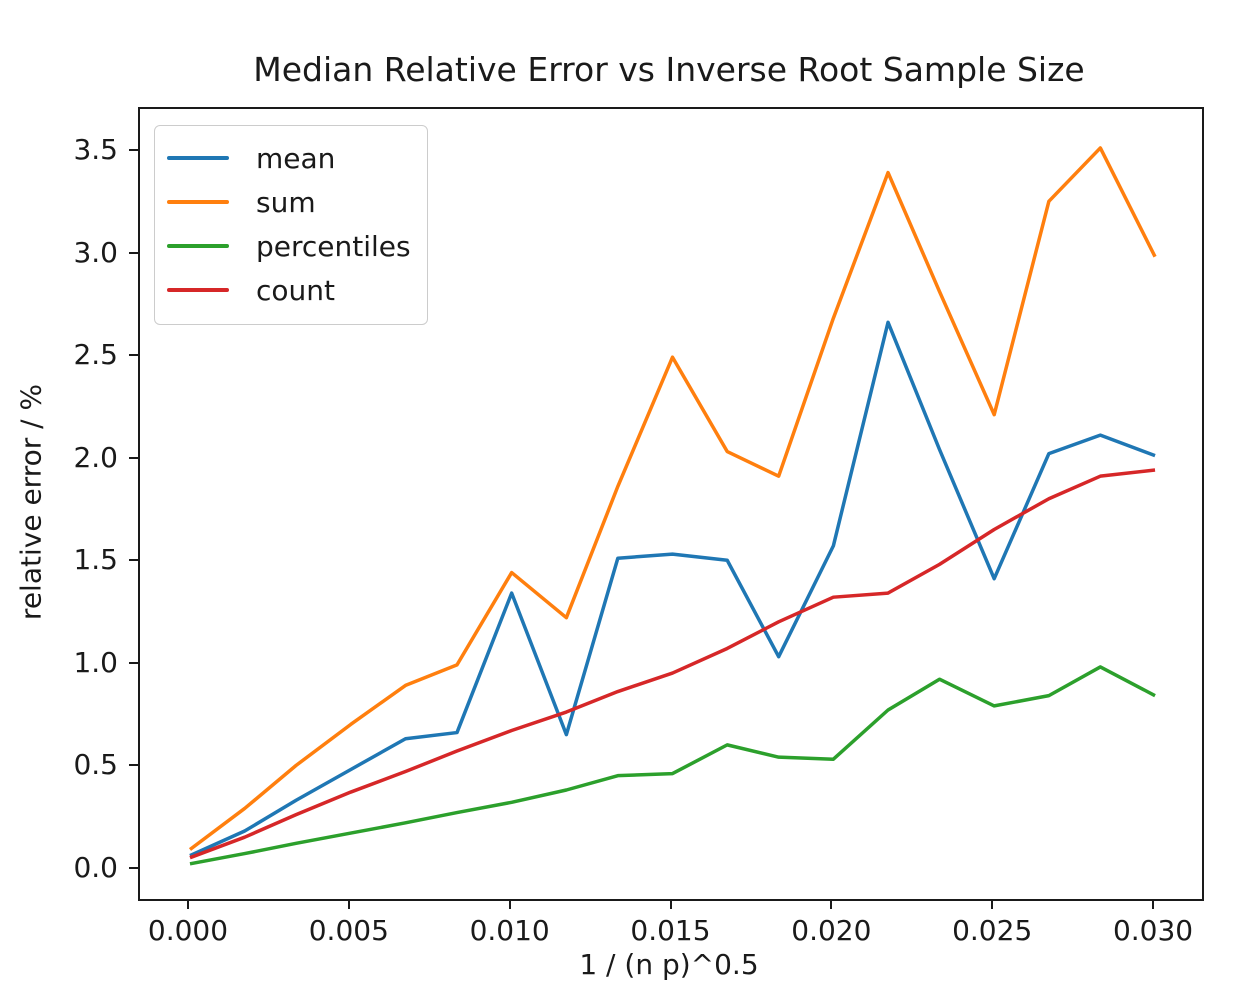 The height and width of the screenshot is (1000, 1250). What do you see at coordinates (333, 246) in the screenshot?
I see `legend-label: percentiles` at bounding box center [333, 246].